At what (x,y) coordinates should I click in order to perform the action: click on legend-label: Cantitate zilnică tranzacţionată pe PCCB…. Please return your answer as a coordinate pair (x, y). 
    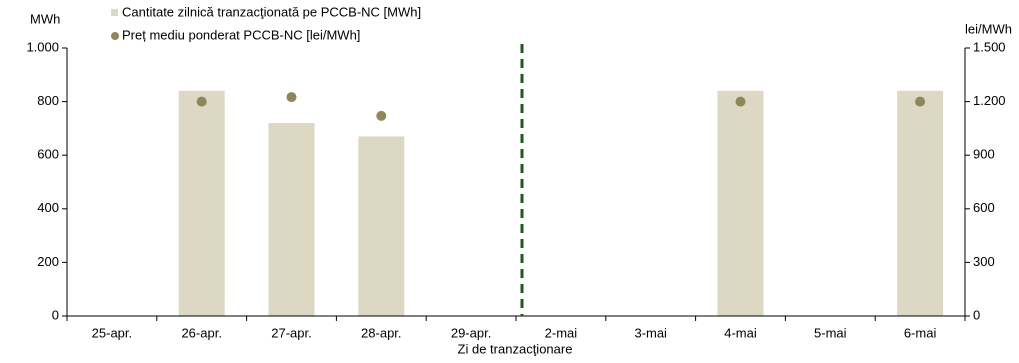
    Looking at the image, I should click on (271, 11).